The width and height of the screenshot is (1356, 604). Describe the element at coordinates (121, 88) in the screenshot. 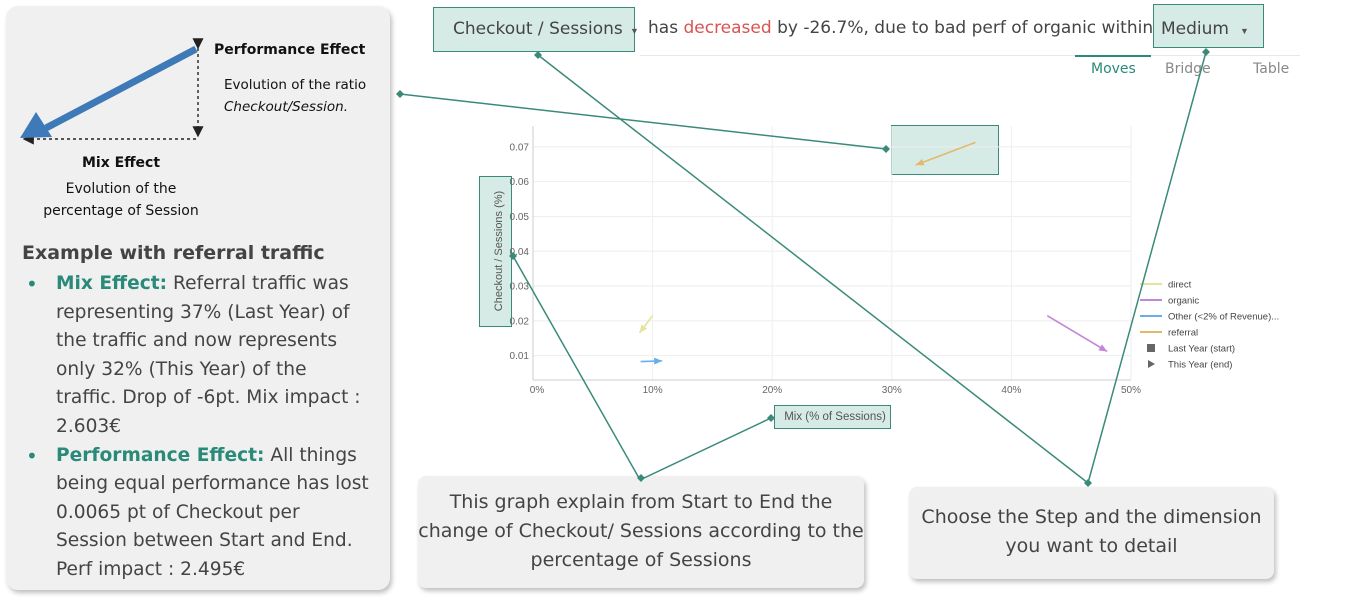

I see `total-effect-arrow` at that location.